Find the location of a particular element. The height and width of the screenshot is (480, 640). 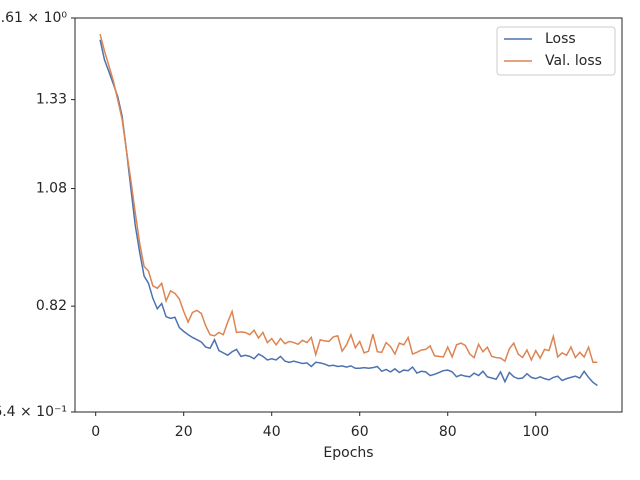

legend-label: Loss is located at coordinates (560, 39).